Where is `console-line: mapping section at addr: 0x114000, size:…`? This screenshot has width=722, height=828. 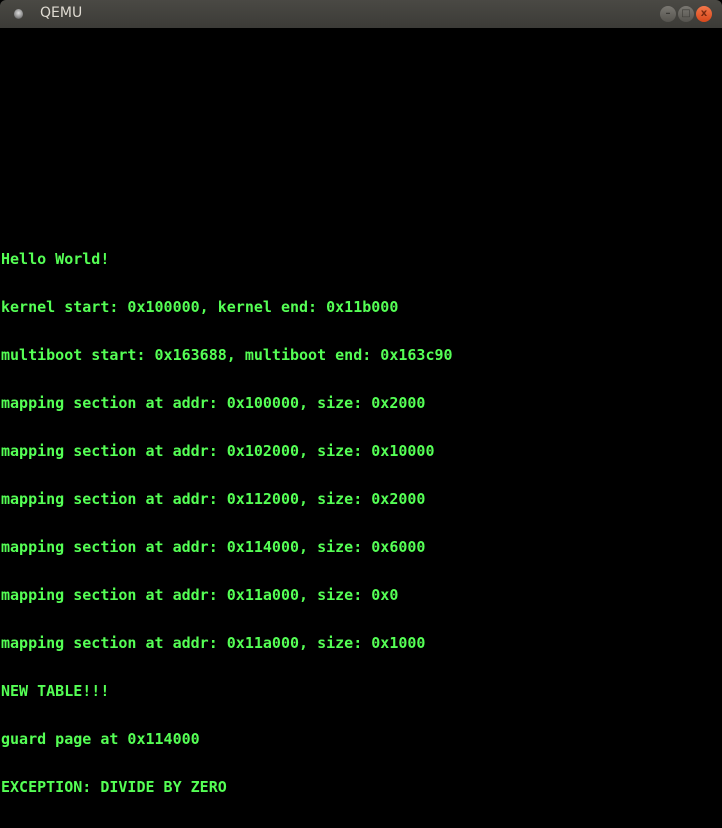
console-line: mapping section at addr: 0x114000, size:… is located at coordinates (213, 547).